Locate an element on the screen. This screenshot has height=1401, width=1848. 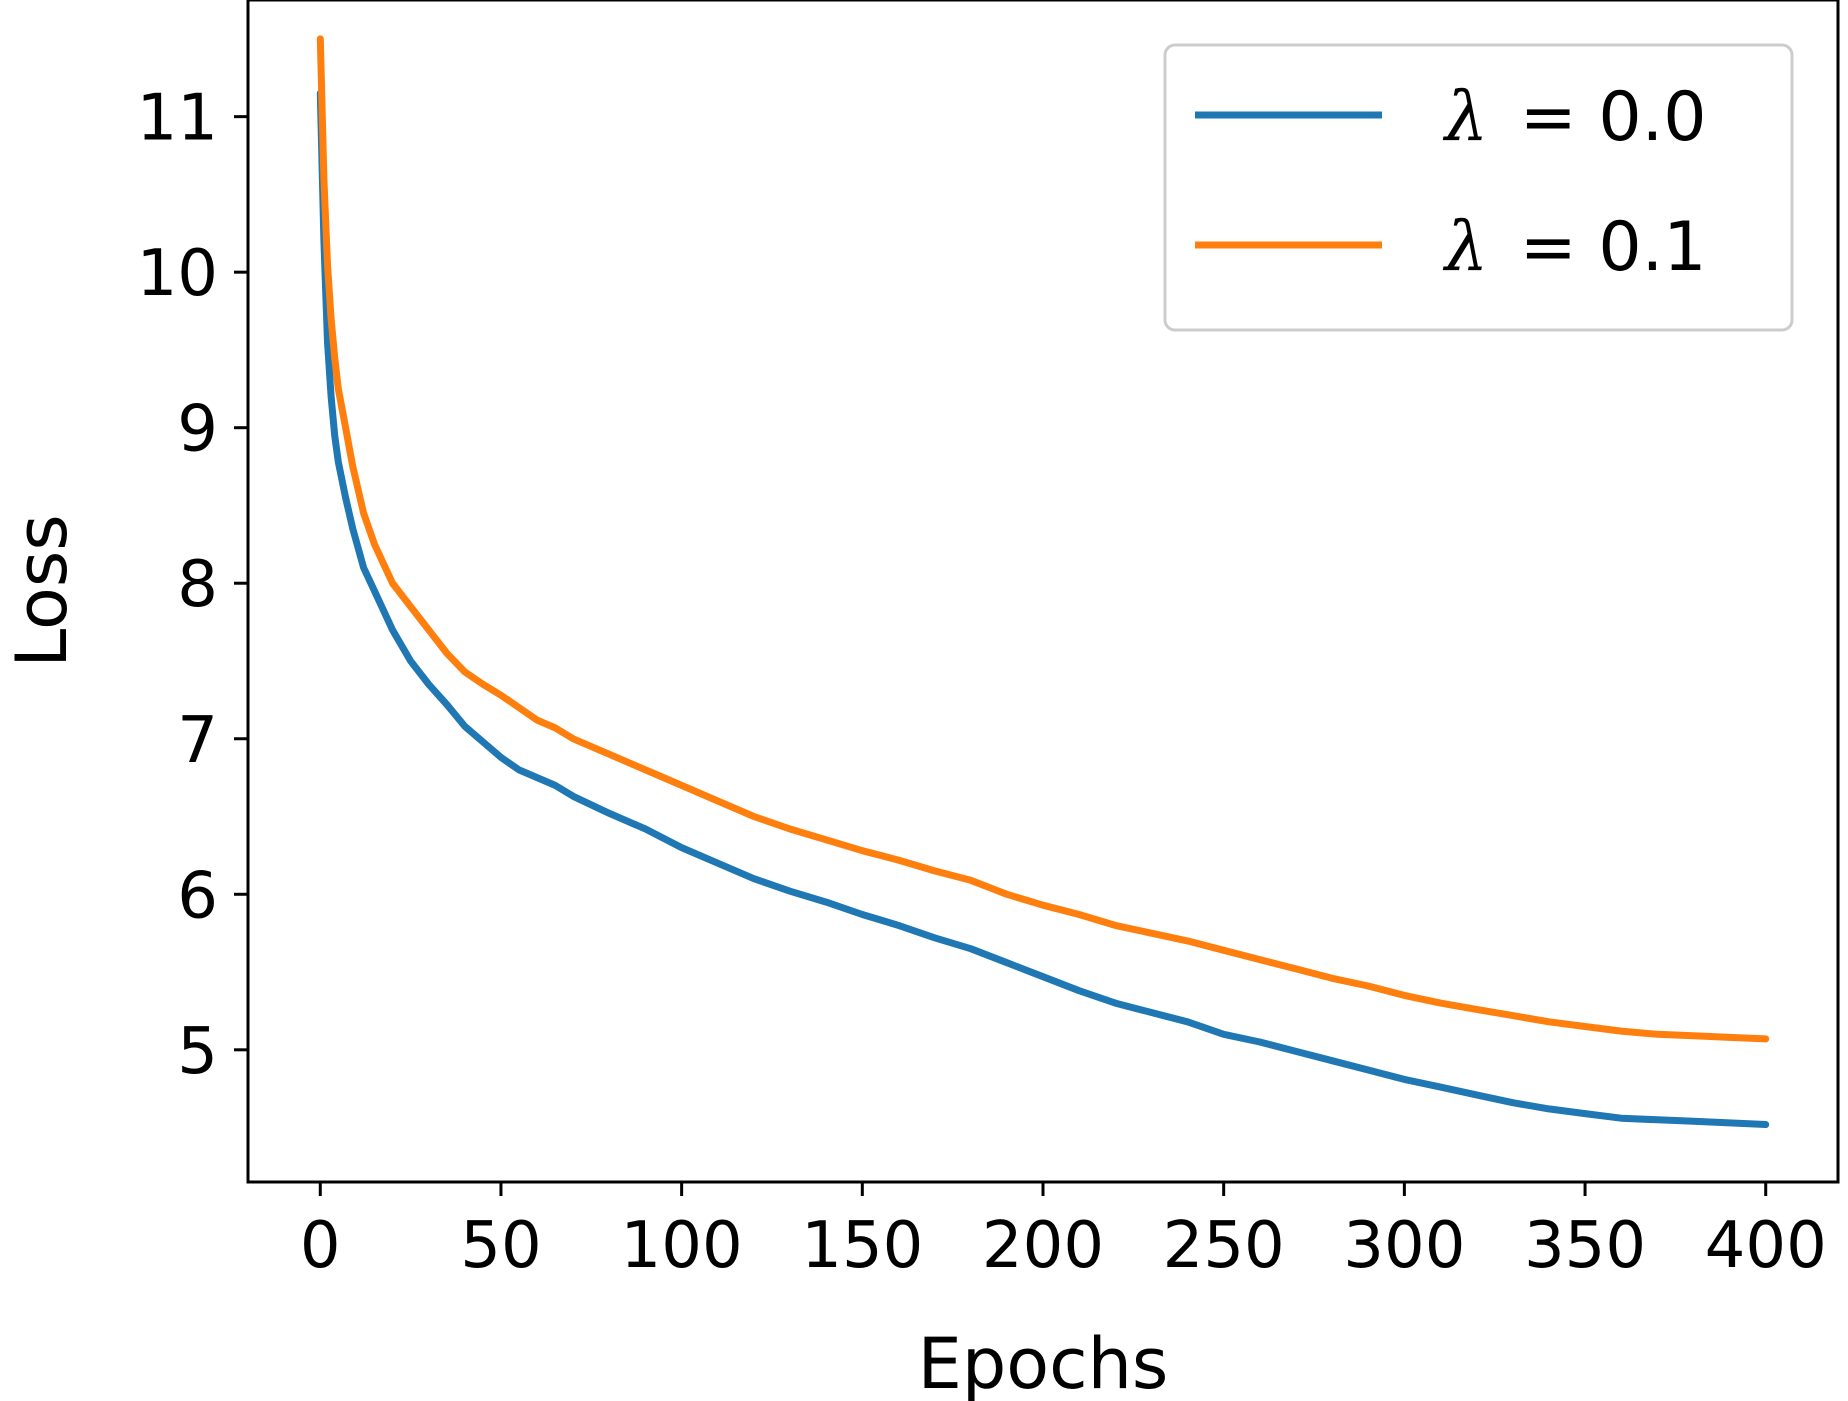
y-tick-label: 11 is located at coordinates (177, 119).